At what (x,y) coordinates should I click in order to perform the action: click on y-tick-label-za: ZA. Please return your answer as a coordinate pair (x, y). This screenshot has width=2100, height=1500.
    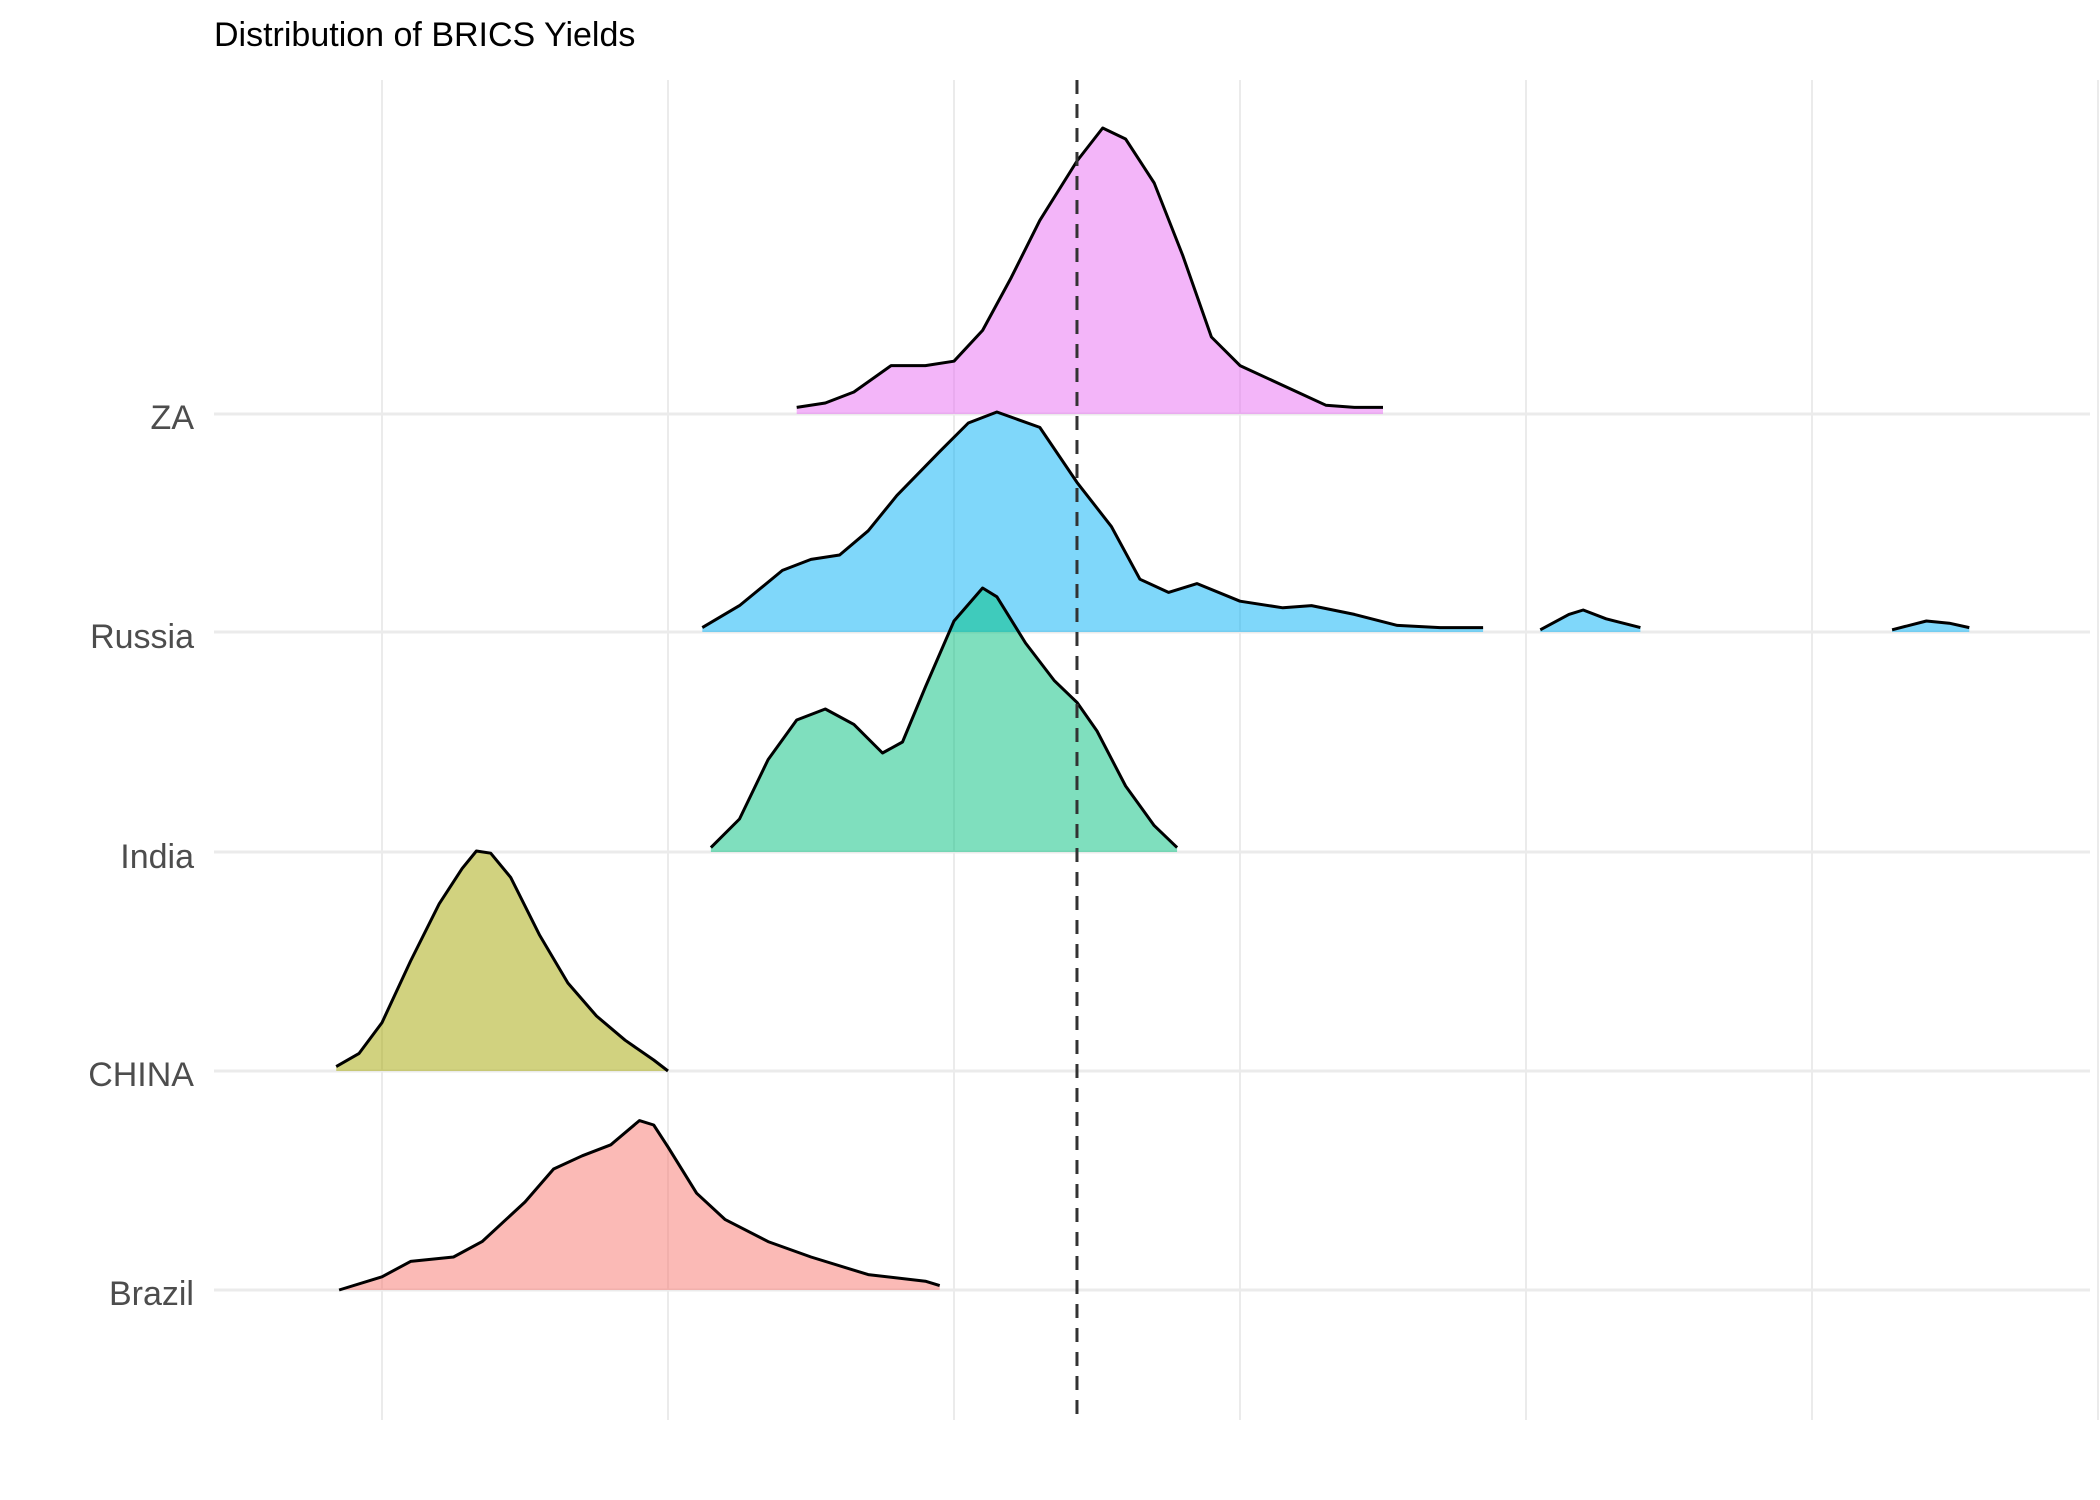
    Looking at the image, I should click on (172, 418).